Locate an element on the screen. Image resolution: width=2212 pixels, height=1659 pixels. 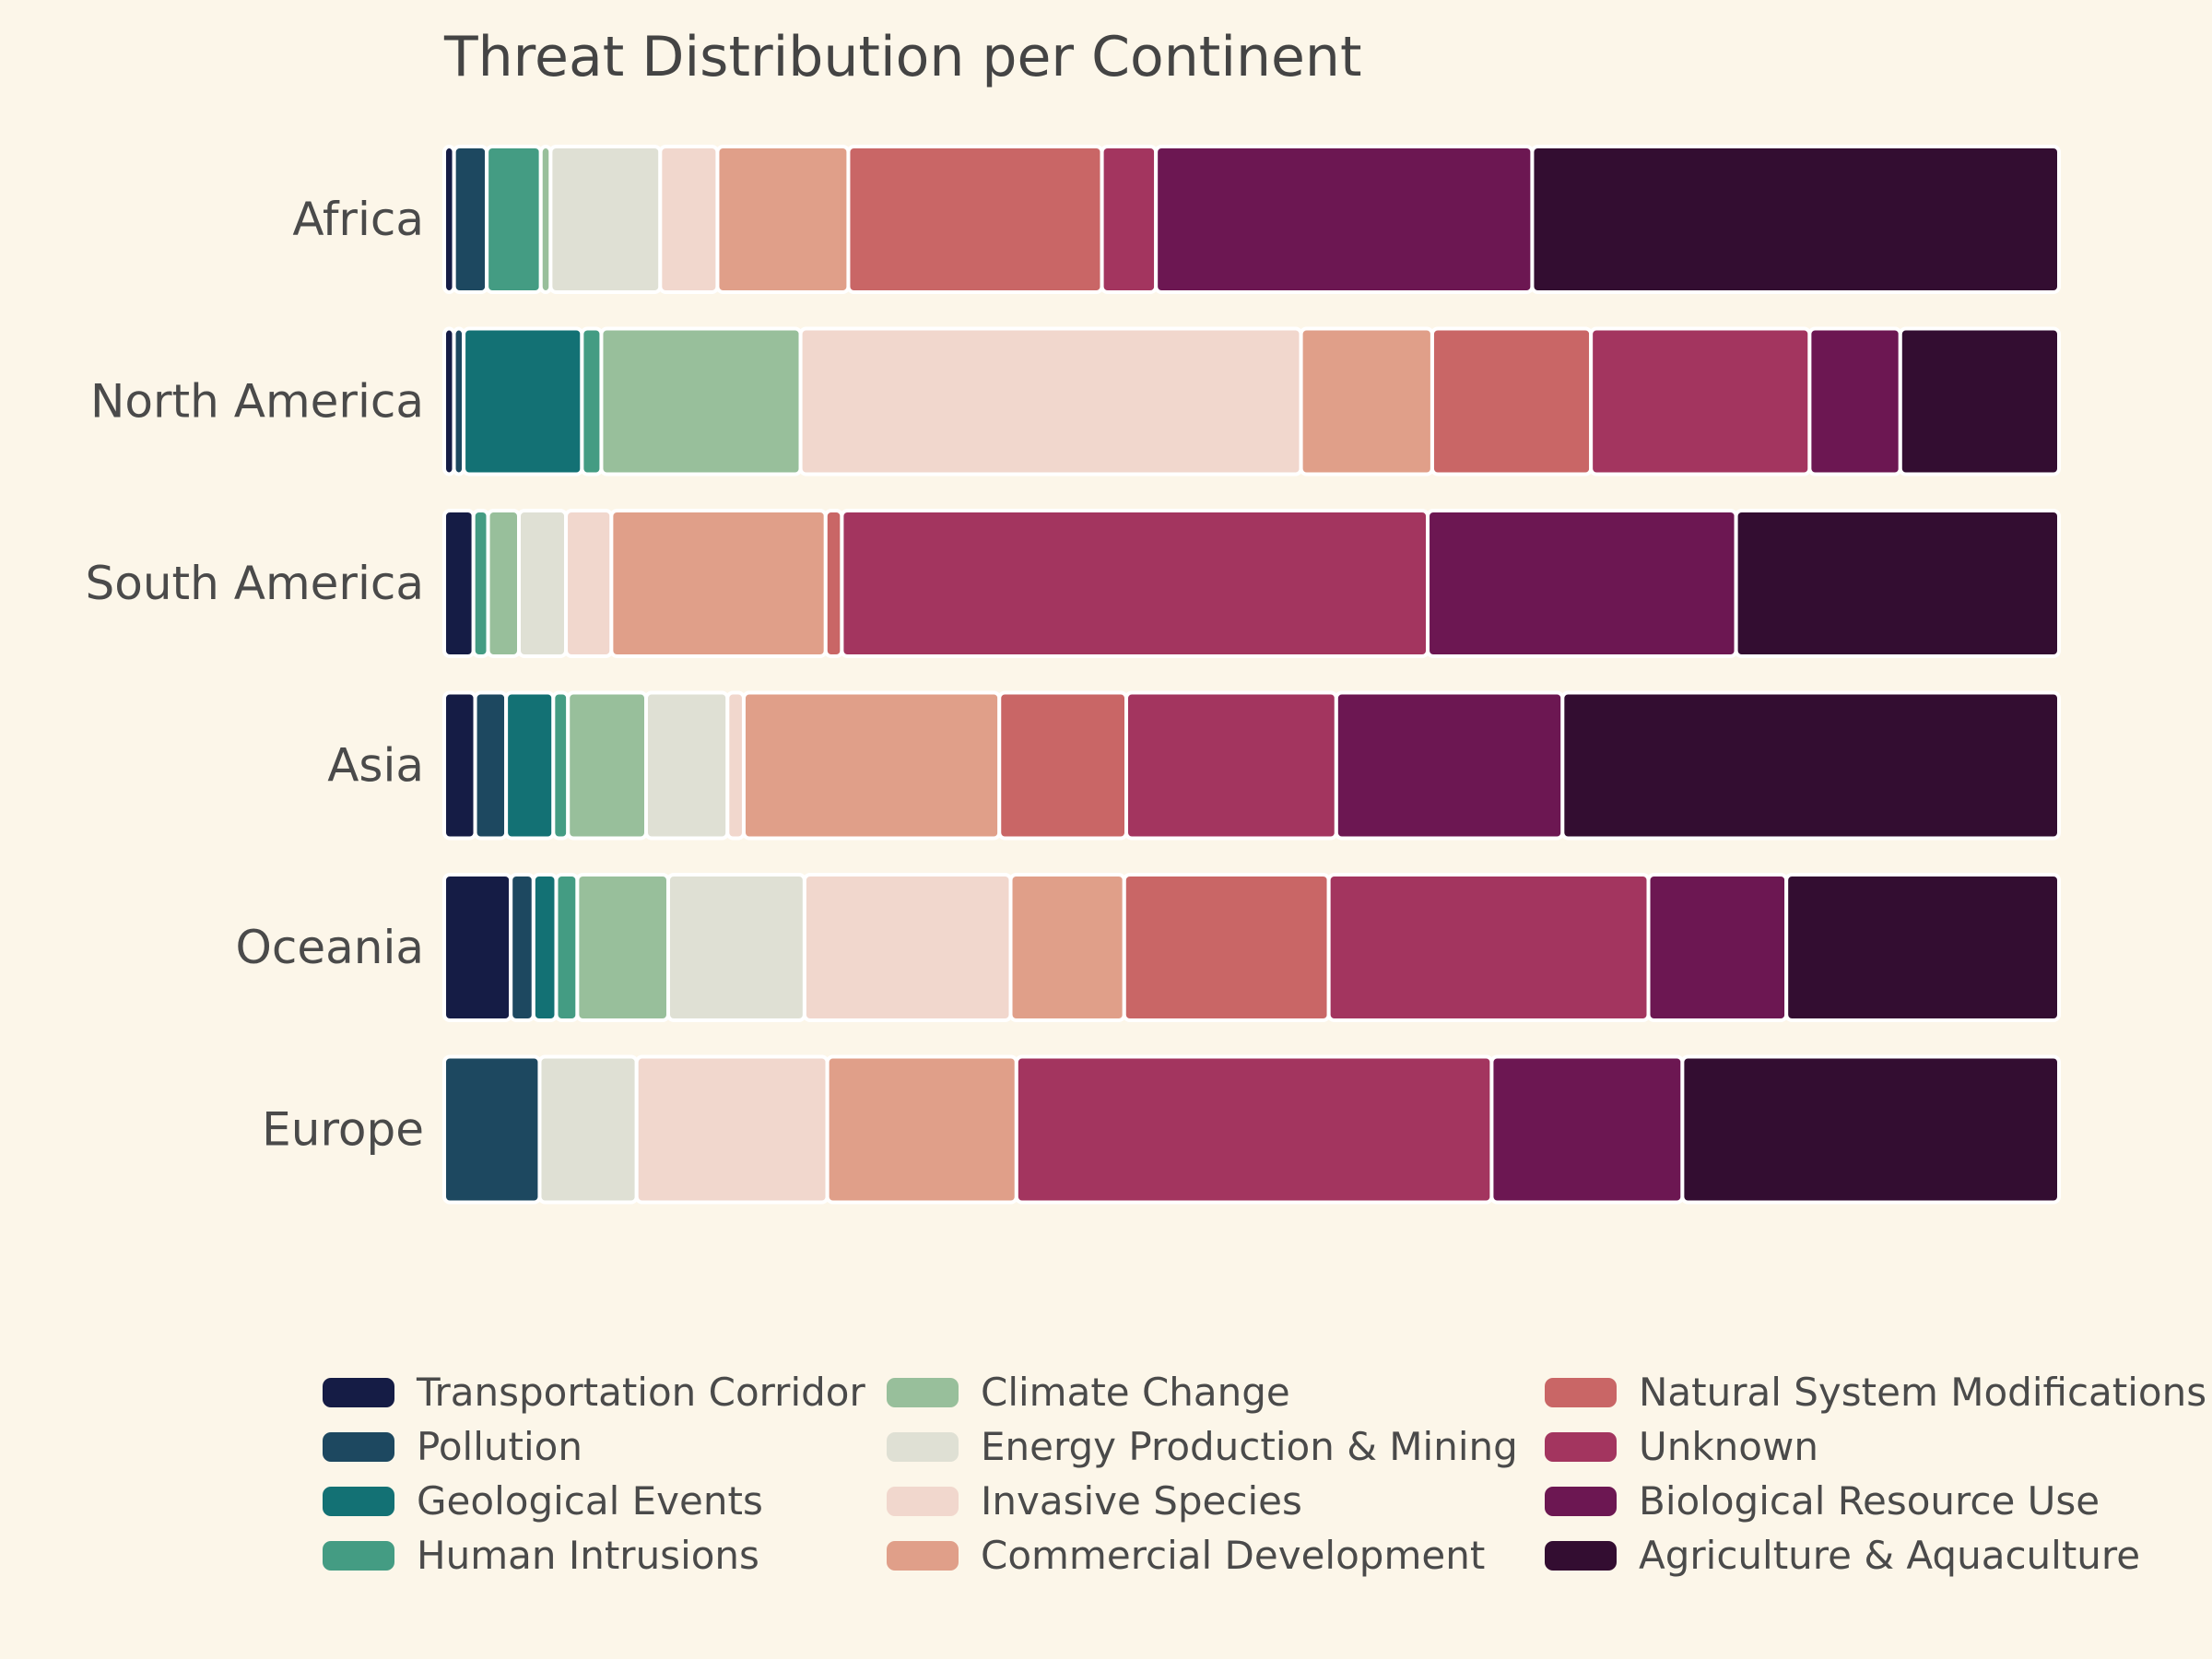
category-label: Europe is located at coordinates (343, 1130).